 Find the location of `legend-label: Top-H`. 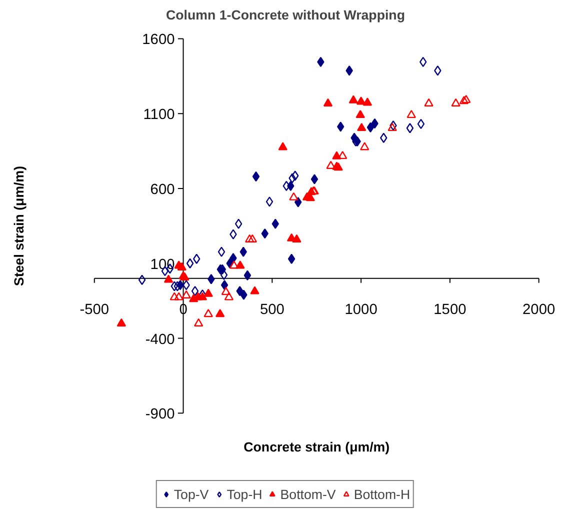

legend-label: Top-H is located at coordinates (244, 494).